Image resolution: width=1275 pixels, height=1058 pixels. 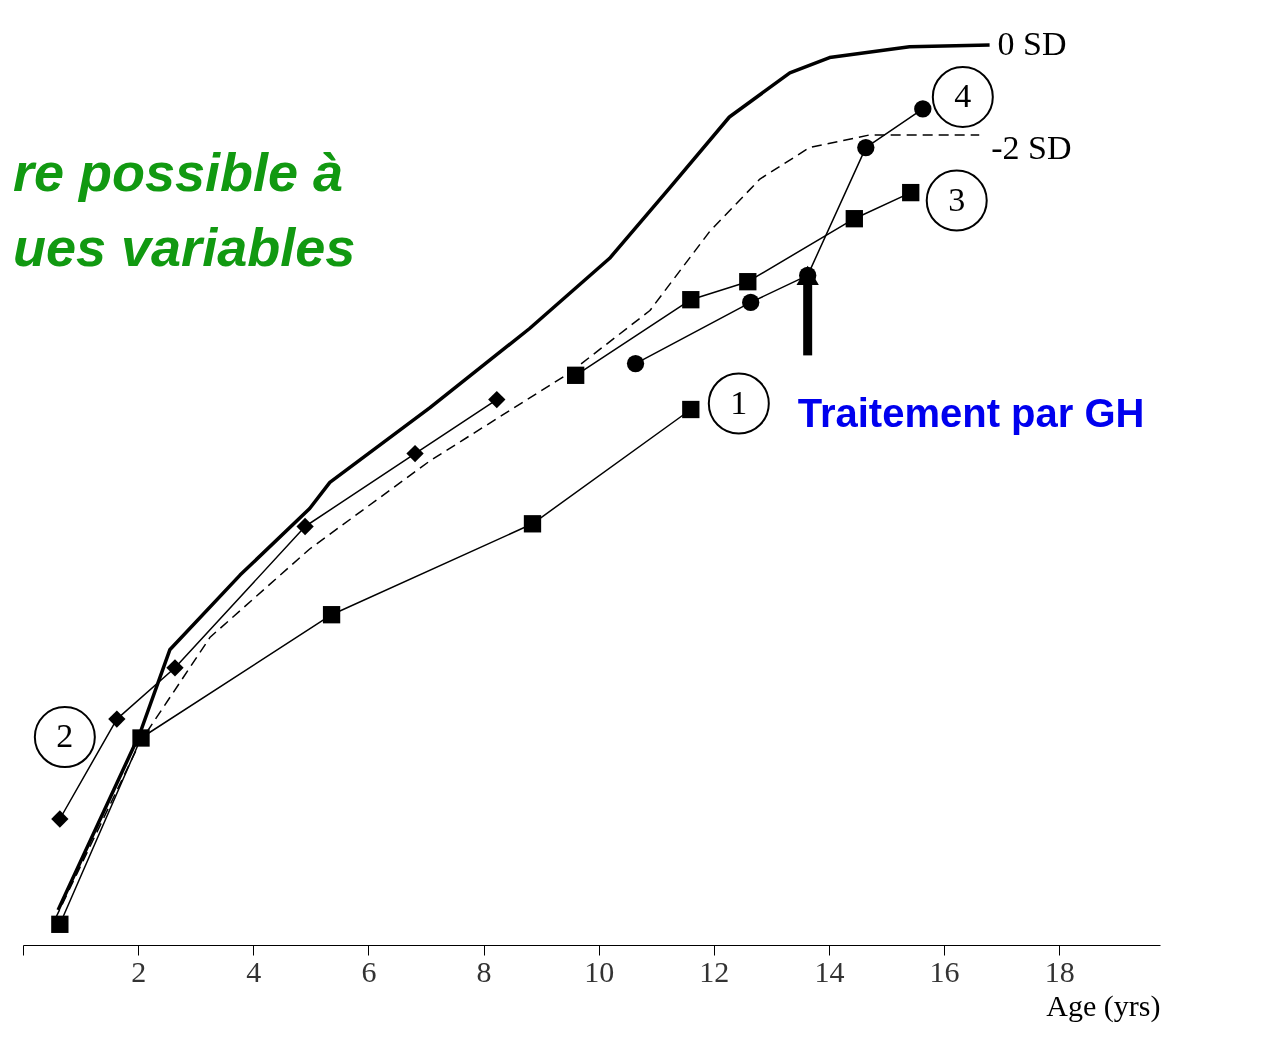 I want to click on x-tick-label: 6, so click(x=369, y=971).